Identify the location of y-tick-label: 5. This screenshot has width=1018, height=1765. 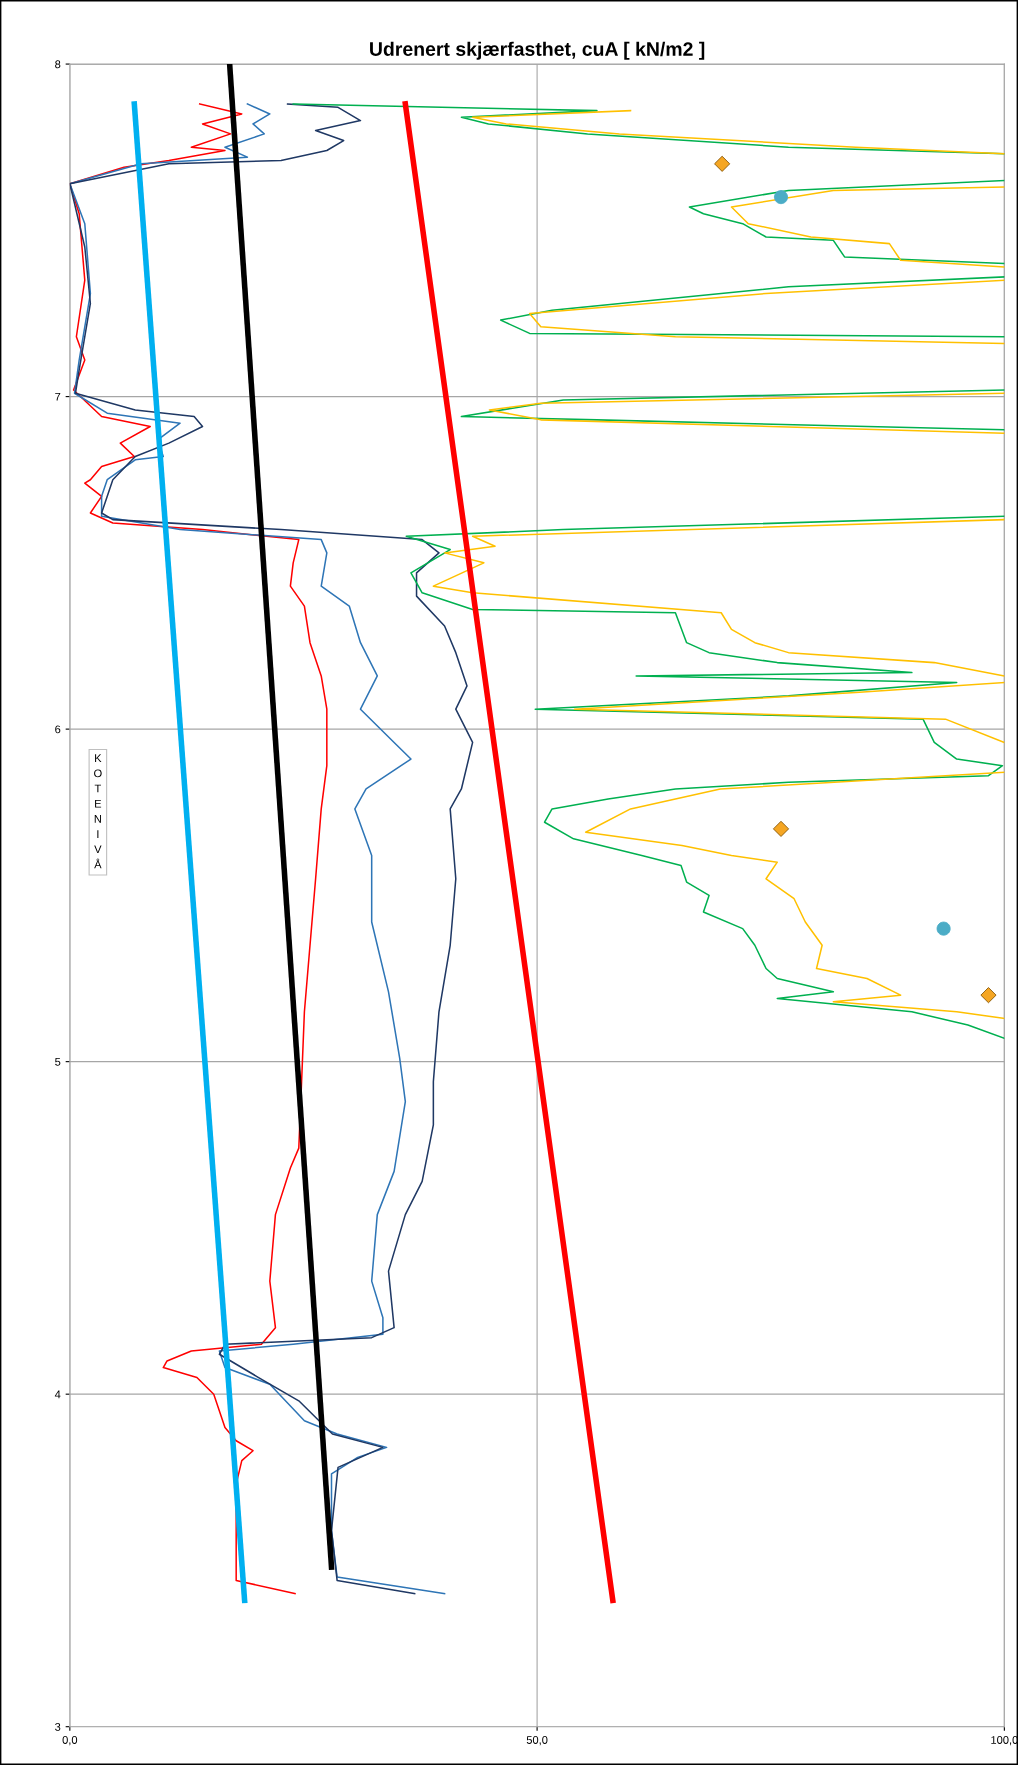
(58, 1062).